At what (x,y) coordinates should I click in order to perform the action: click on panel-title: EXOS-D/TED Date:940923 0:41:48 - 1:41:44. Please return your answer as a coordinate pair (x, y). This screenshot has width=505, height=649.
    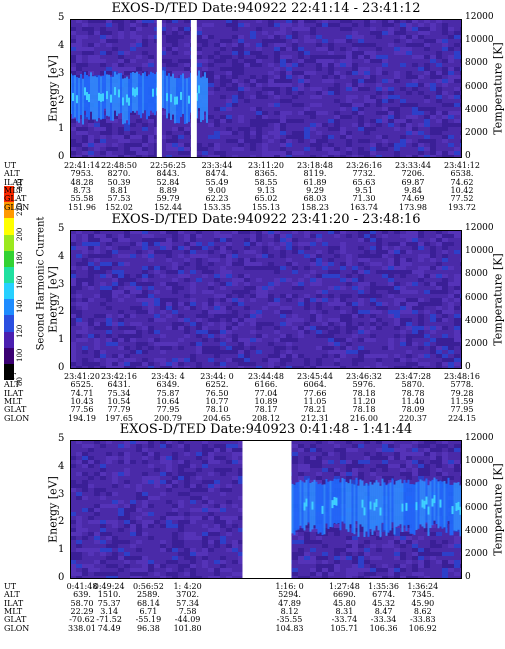
    Looking at the image, I should click on (266, 429).